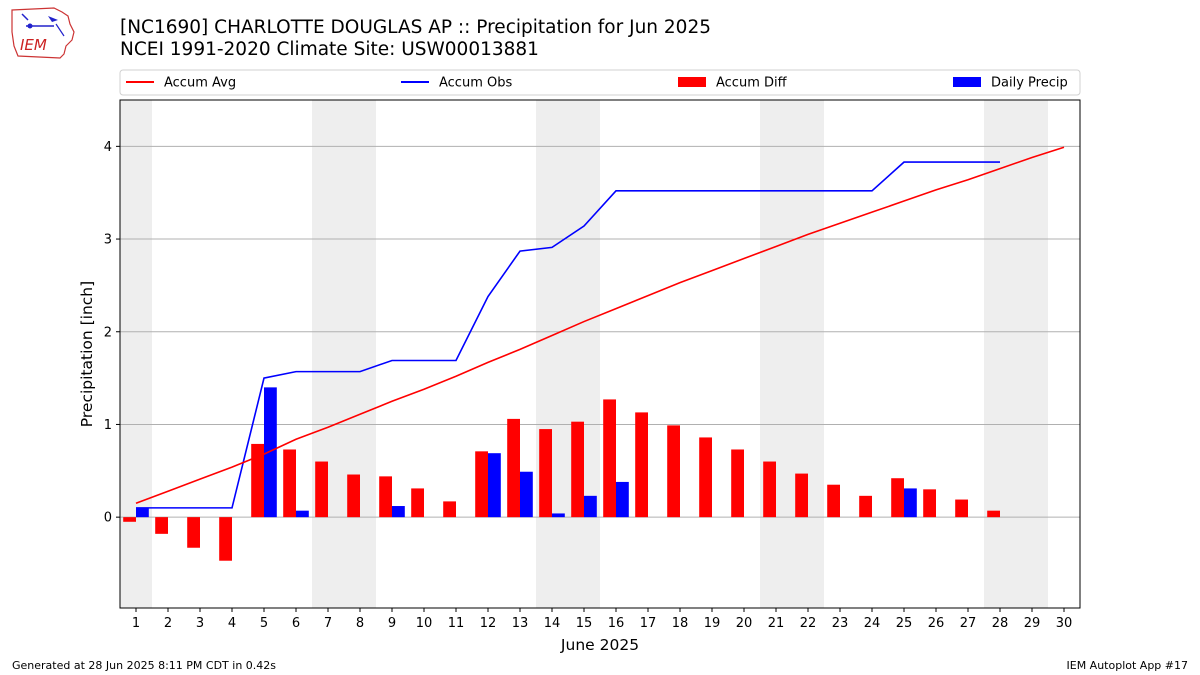 This screenshot has height=675, width=1200. What do you see at coordinates (552, 623) in the screenshot?
I see `x-tick-label: 14` at bounding box center [552, 623].